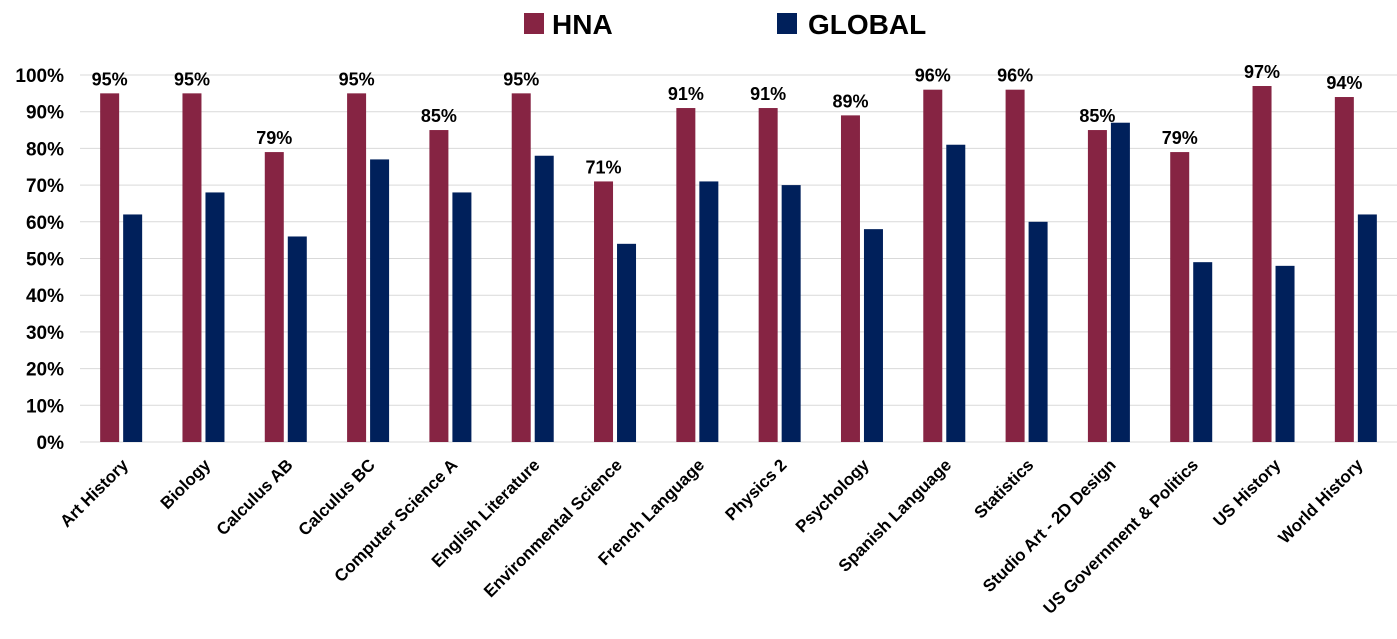  Describe the element at coordinates (45, 113) in the screenshot. I see `y-tick-label: 90%` at that location.